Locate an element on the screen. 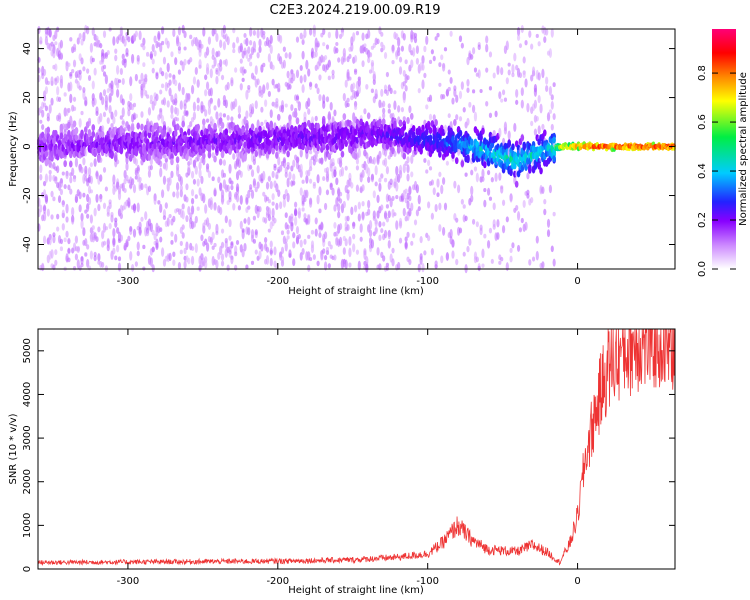 This screenshot has width=750, height=600. colorbar-tick-label: 0.2 is located at coordinates (702, 220).